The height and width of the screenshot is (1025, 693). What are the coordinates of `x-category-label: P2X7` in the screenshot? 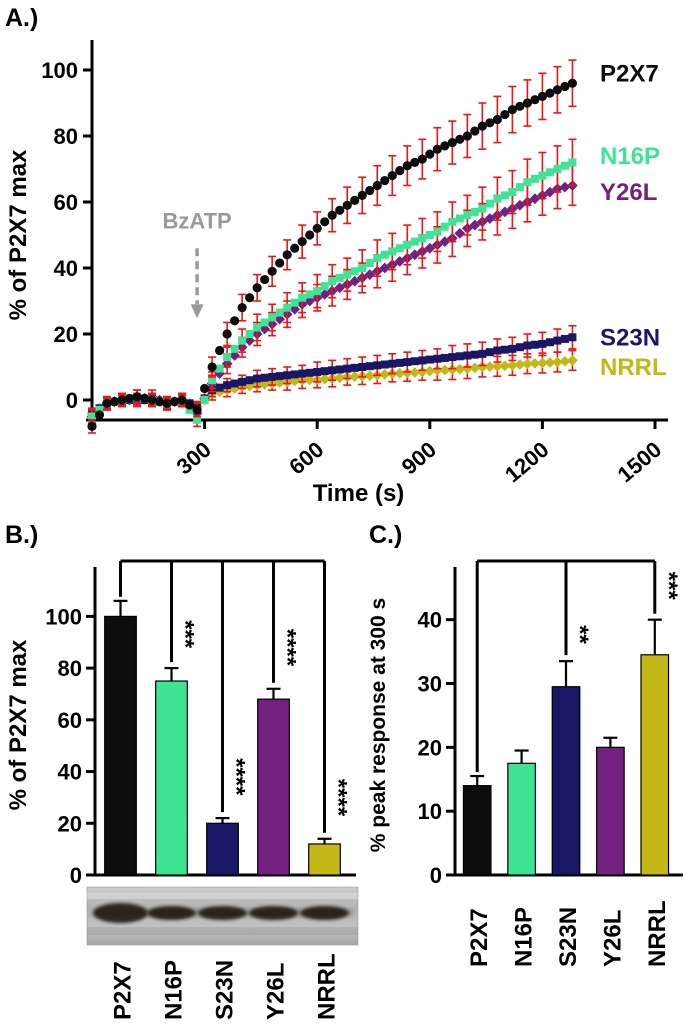 It's located at (479, 937).